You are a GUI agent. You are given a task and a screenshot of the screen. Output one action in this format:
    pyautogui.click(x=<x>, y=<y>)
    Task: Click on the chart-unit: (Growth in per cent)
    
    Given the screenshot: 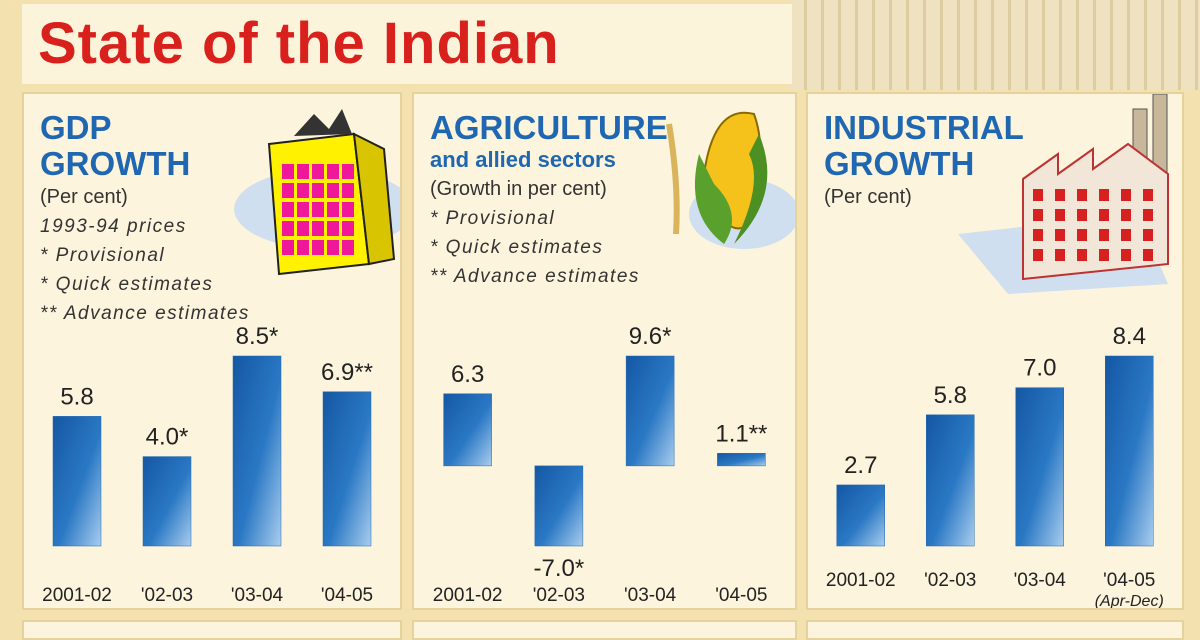 What is the action you would take?
    pyautogui.click(x=518, y=189)
    